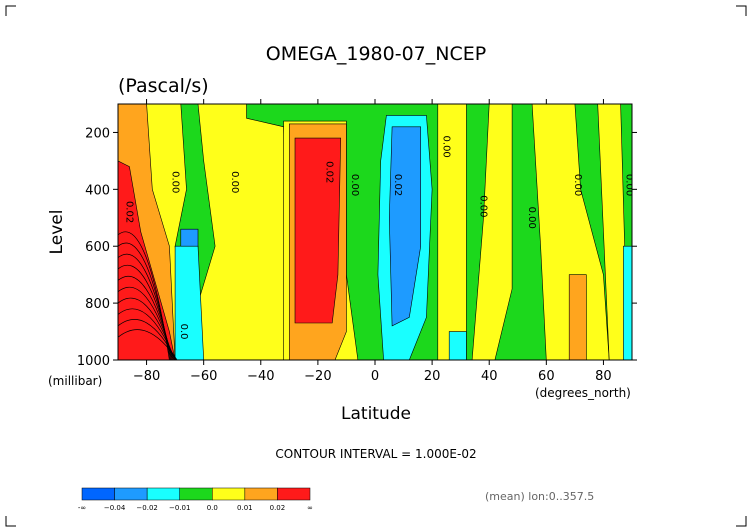 The image size is (752, 532). Describe the element at coordinates (93, 361) in the screenshot. I see `y-tick-label: 1000` at that location.